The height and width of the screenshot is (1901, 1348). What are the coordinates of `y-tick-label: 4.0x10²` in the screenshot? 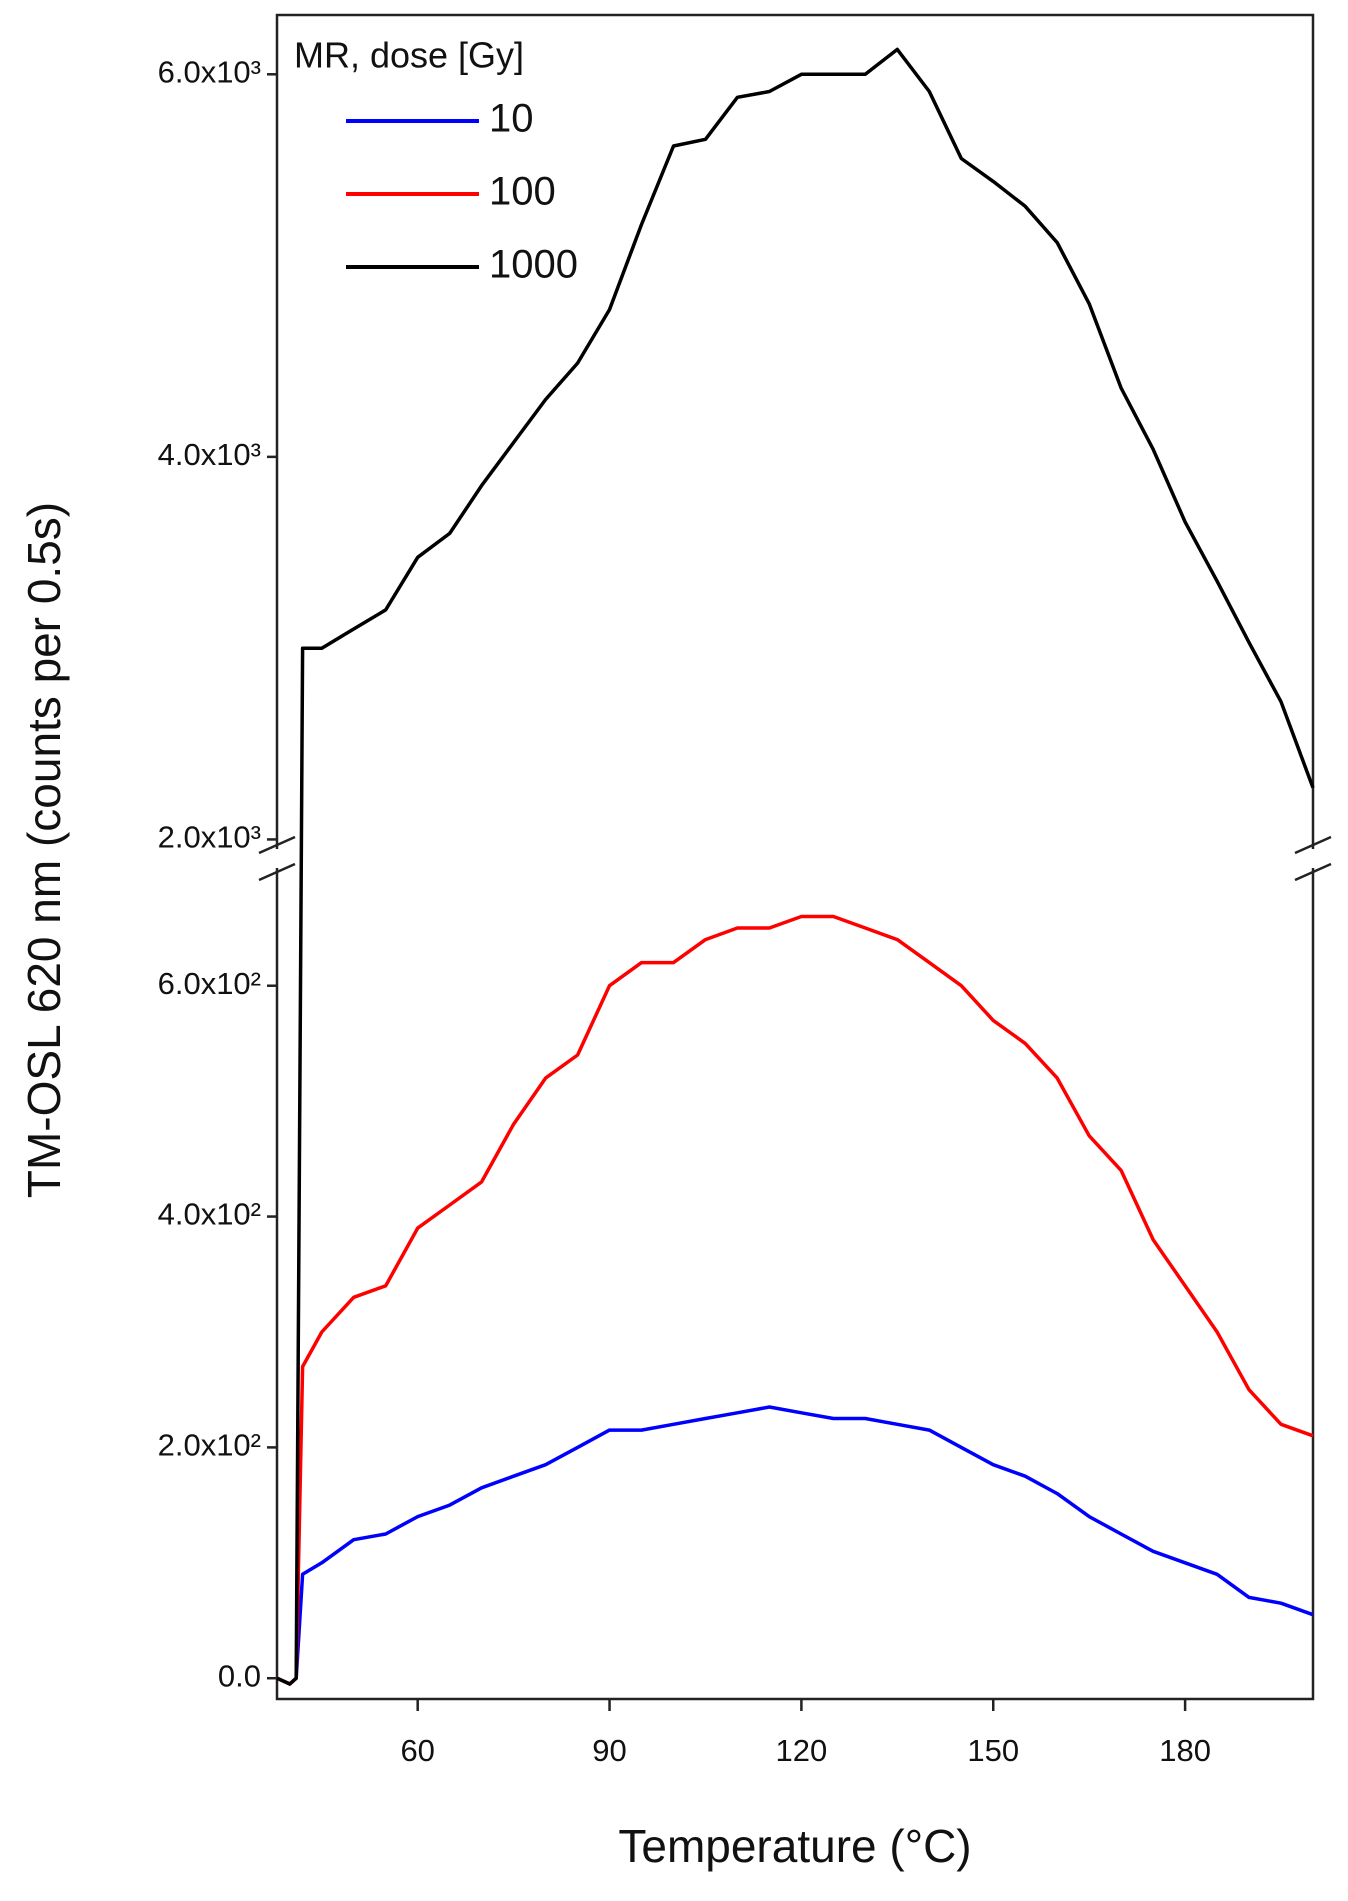 It's located at (209, 1214).